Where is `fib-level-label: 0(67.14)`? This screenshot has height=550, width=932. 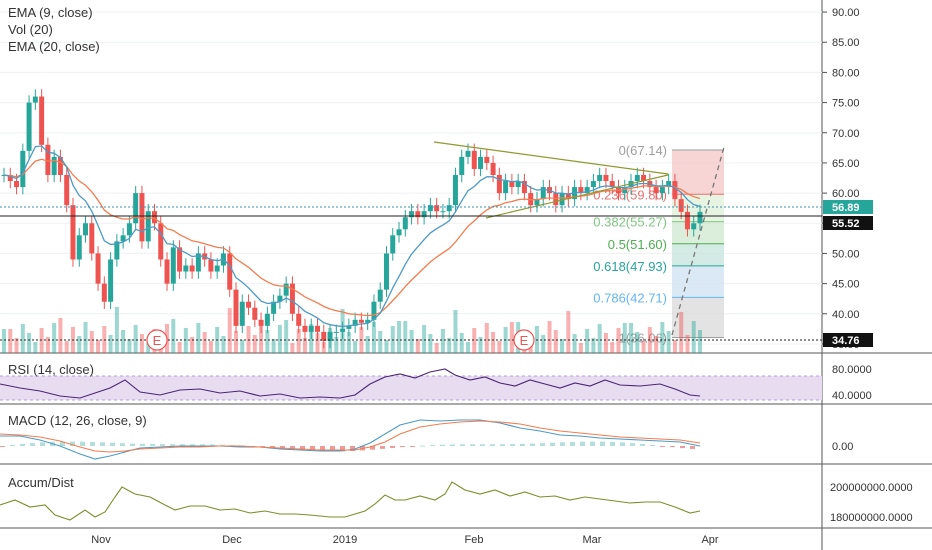 fib-level-label: 0(67.14) is located at coordinates (643, 150).